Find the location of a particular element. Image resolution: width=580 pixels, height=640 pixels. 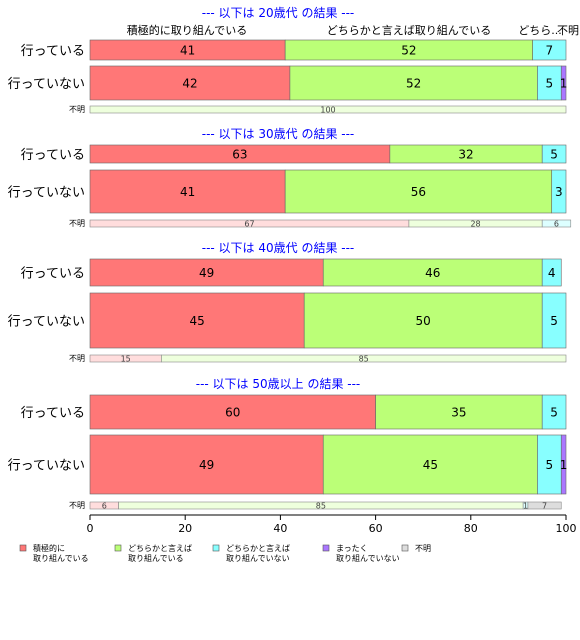

legend-label: 積極的に is located at coordinates (49, 548).